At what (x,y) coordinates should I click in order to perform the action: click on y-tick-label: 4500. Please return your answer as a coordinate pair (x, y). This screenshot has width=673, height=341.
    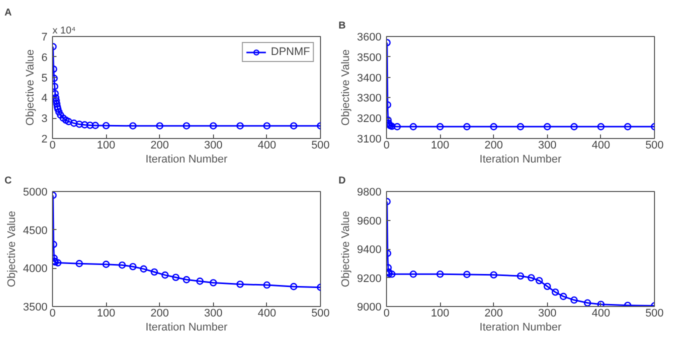
    Looking at the image, I should click on (35, 230).